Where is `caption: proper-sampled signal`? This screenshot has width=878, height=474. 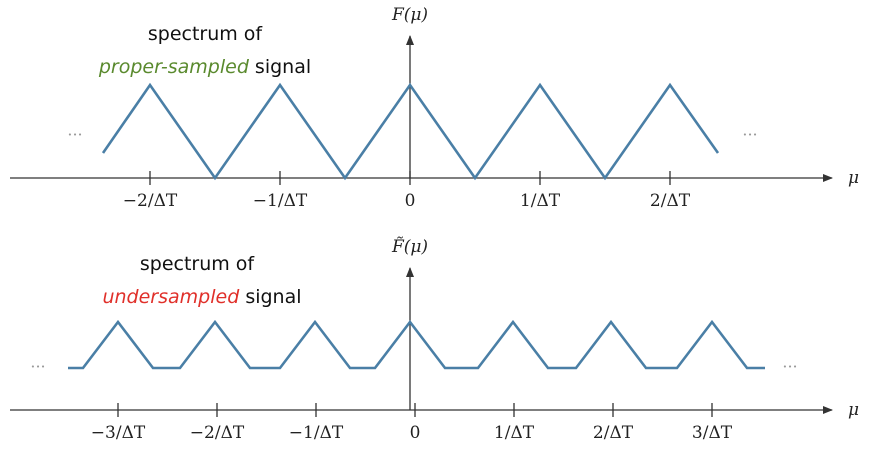
caption: proper-sampled signal is located at coordinates (204, 67).